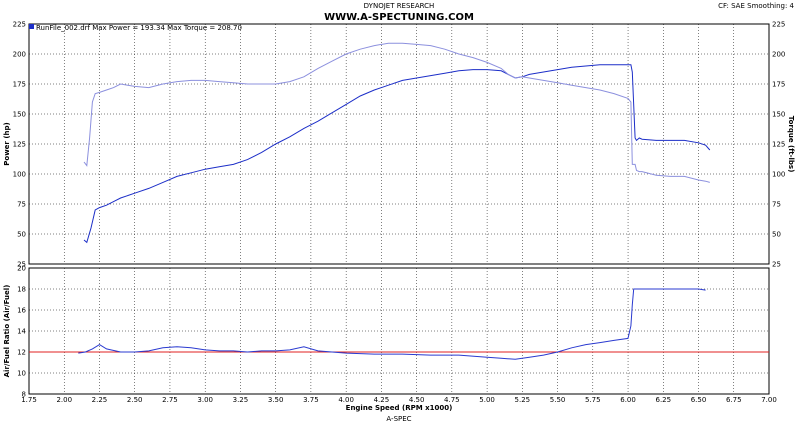 Image resolution: width=798 pixels, height=423 pixels. Describe the element at coordinates (205, 400) in the screenshot. I see `rpm-tick-label: 3.00` at that location.